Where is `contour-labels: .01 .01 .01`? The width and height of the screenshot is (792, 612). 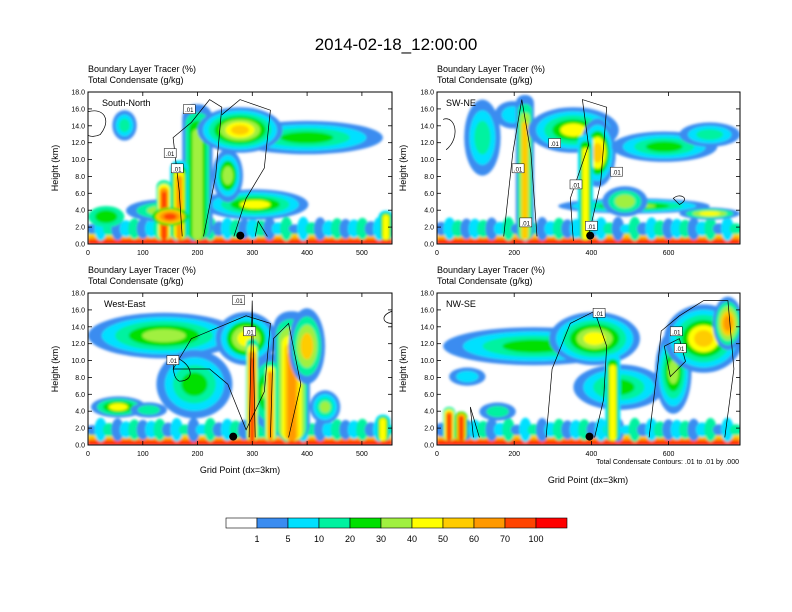
contour-labels: .01 .01 .01 is located at coordinates (179, 138).